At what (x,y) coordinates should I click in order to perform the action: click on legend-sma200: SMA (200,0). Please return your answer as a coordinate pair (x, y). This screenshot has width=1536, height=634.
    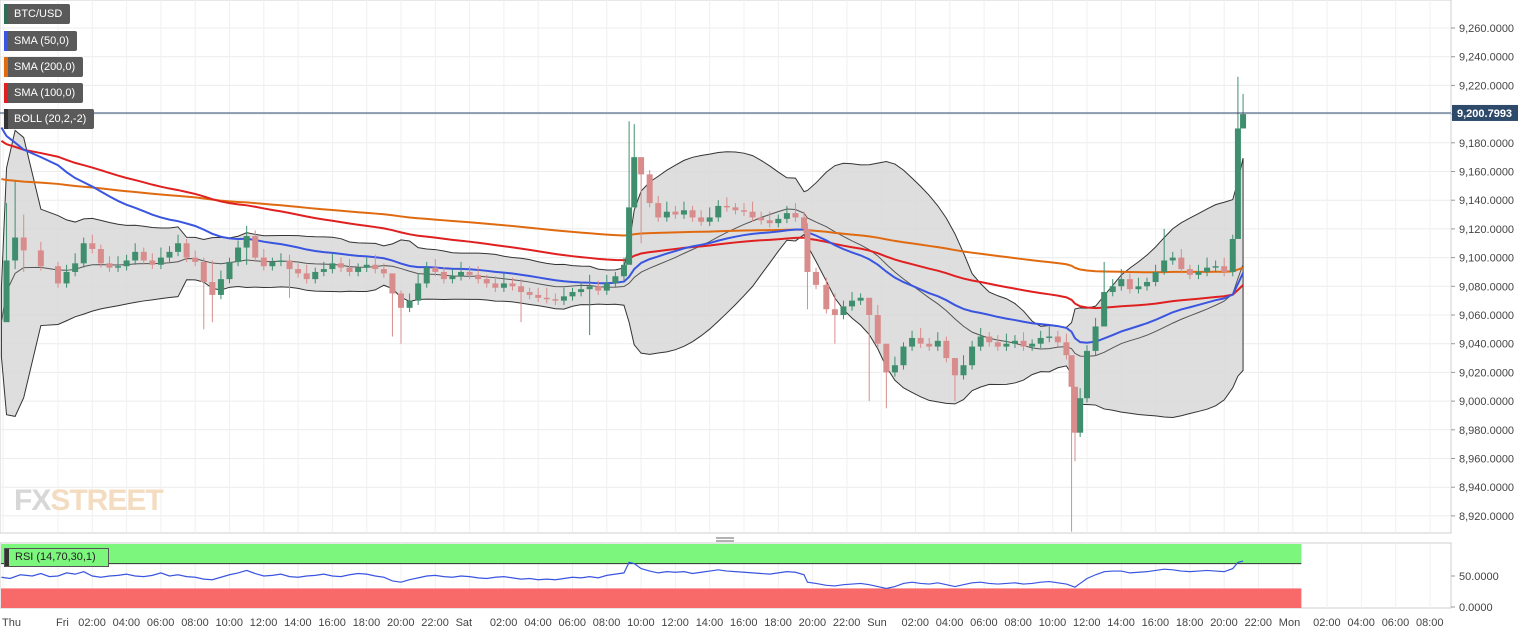
    Looking at the image, I should click on (44, 67).